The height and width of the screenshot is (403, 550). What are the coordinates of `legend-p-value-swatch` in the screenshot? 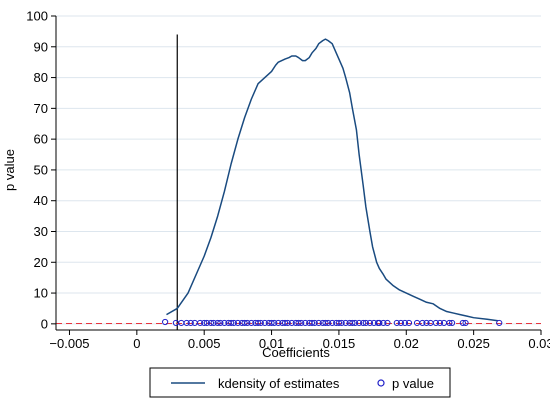 It's located at (381, 383).